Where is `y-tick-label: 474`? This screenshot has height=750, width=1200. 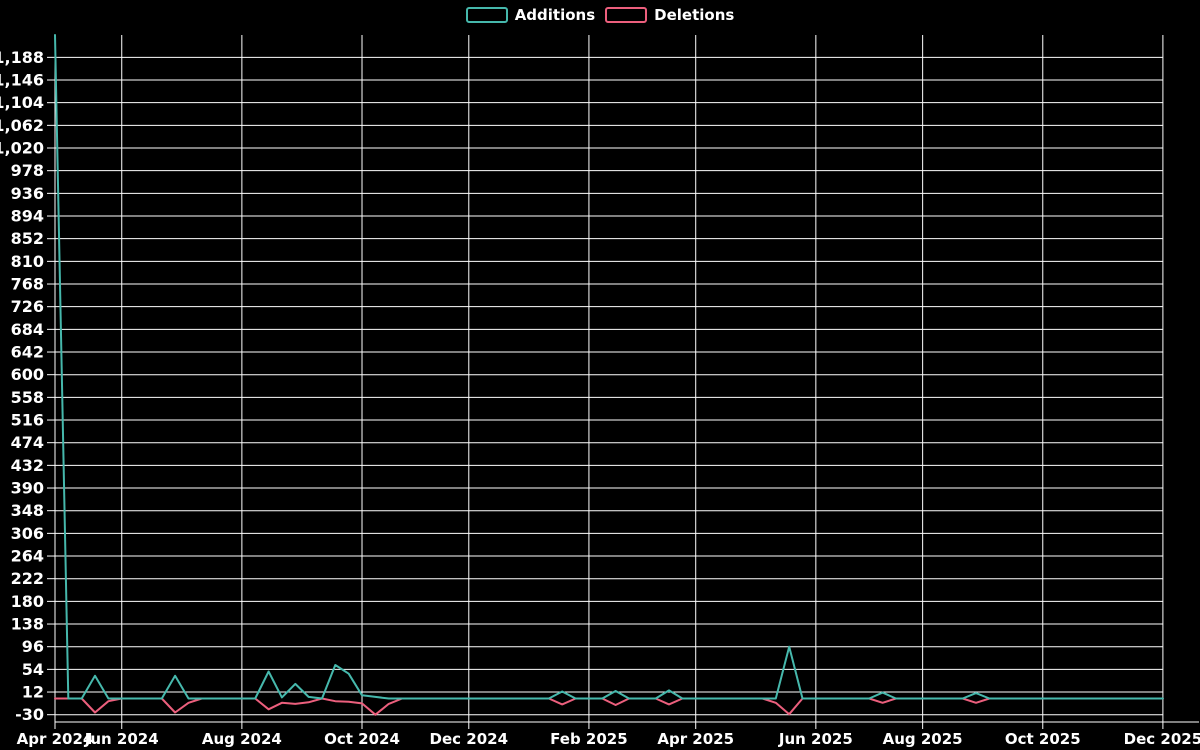
y-tick-label: 474 is located at coordinates (27, 442).